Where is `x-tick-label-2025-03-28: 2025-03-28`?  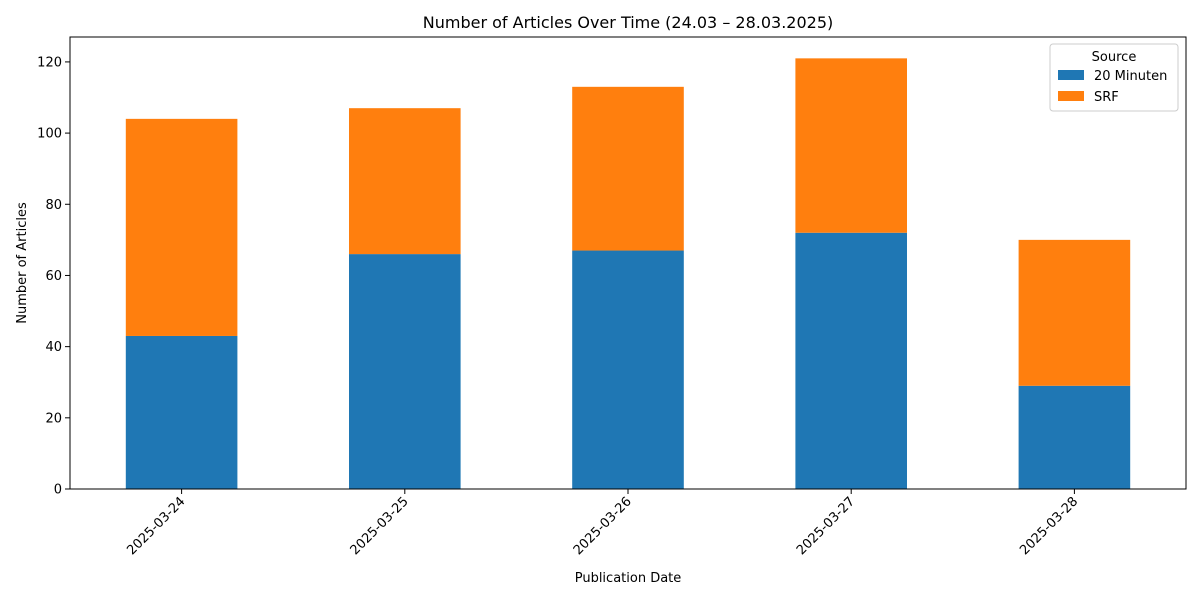
x-tick-label-2025-03-28: 2025-03-28 is located at coordinates (1049, 526).